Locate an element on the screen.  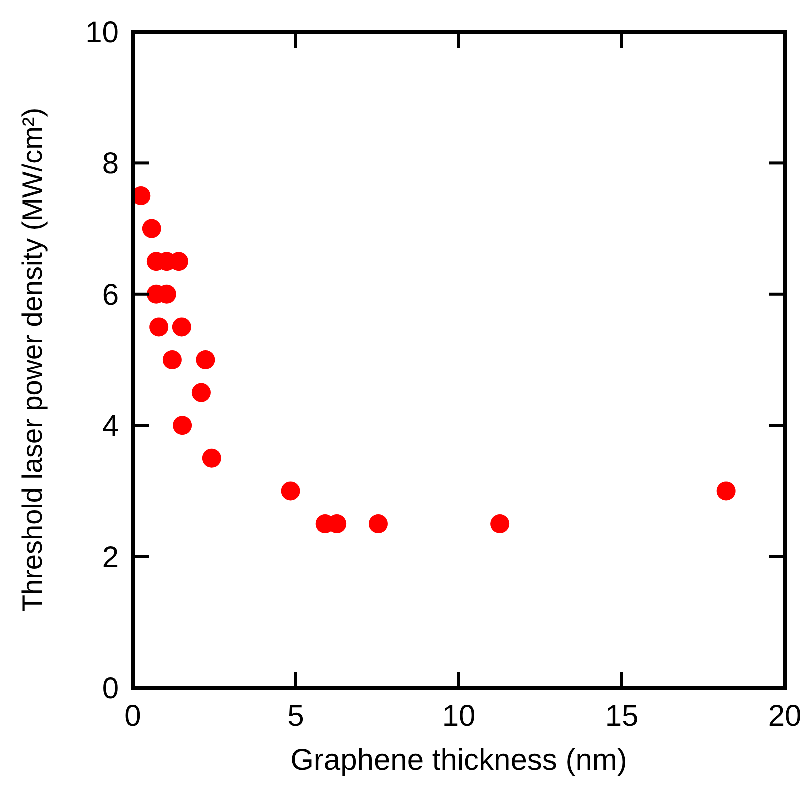
x-tick-label: 5 is located at coordinates (296, 716).